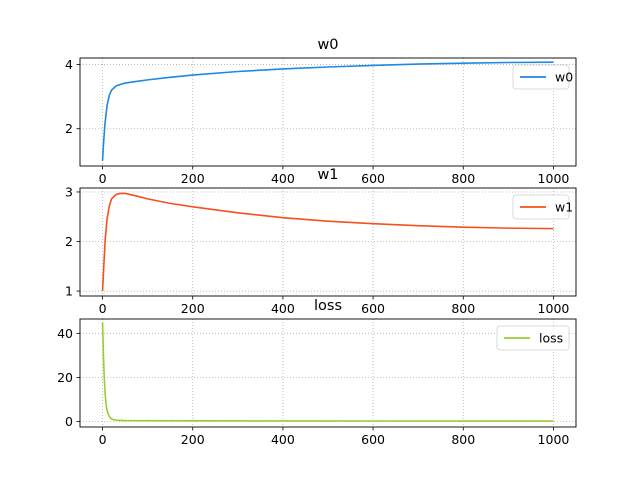 The image size is (640, 485). I want to click on legend-label: loss, so click(551, 338).